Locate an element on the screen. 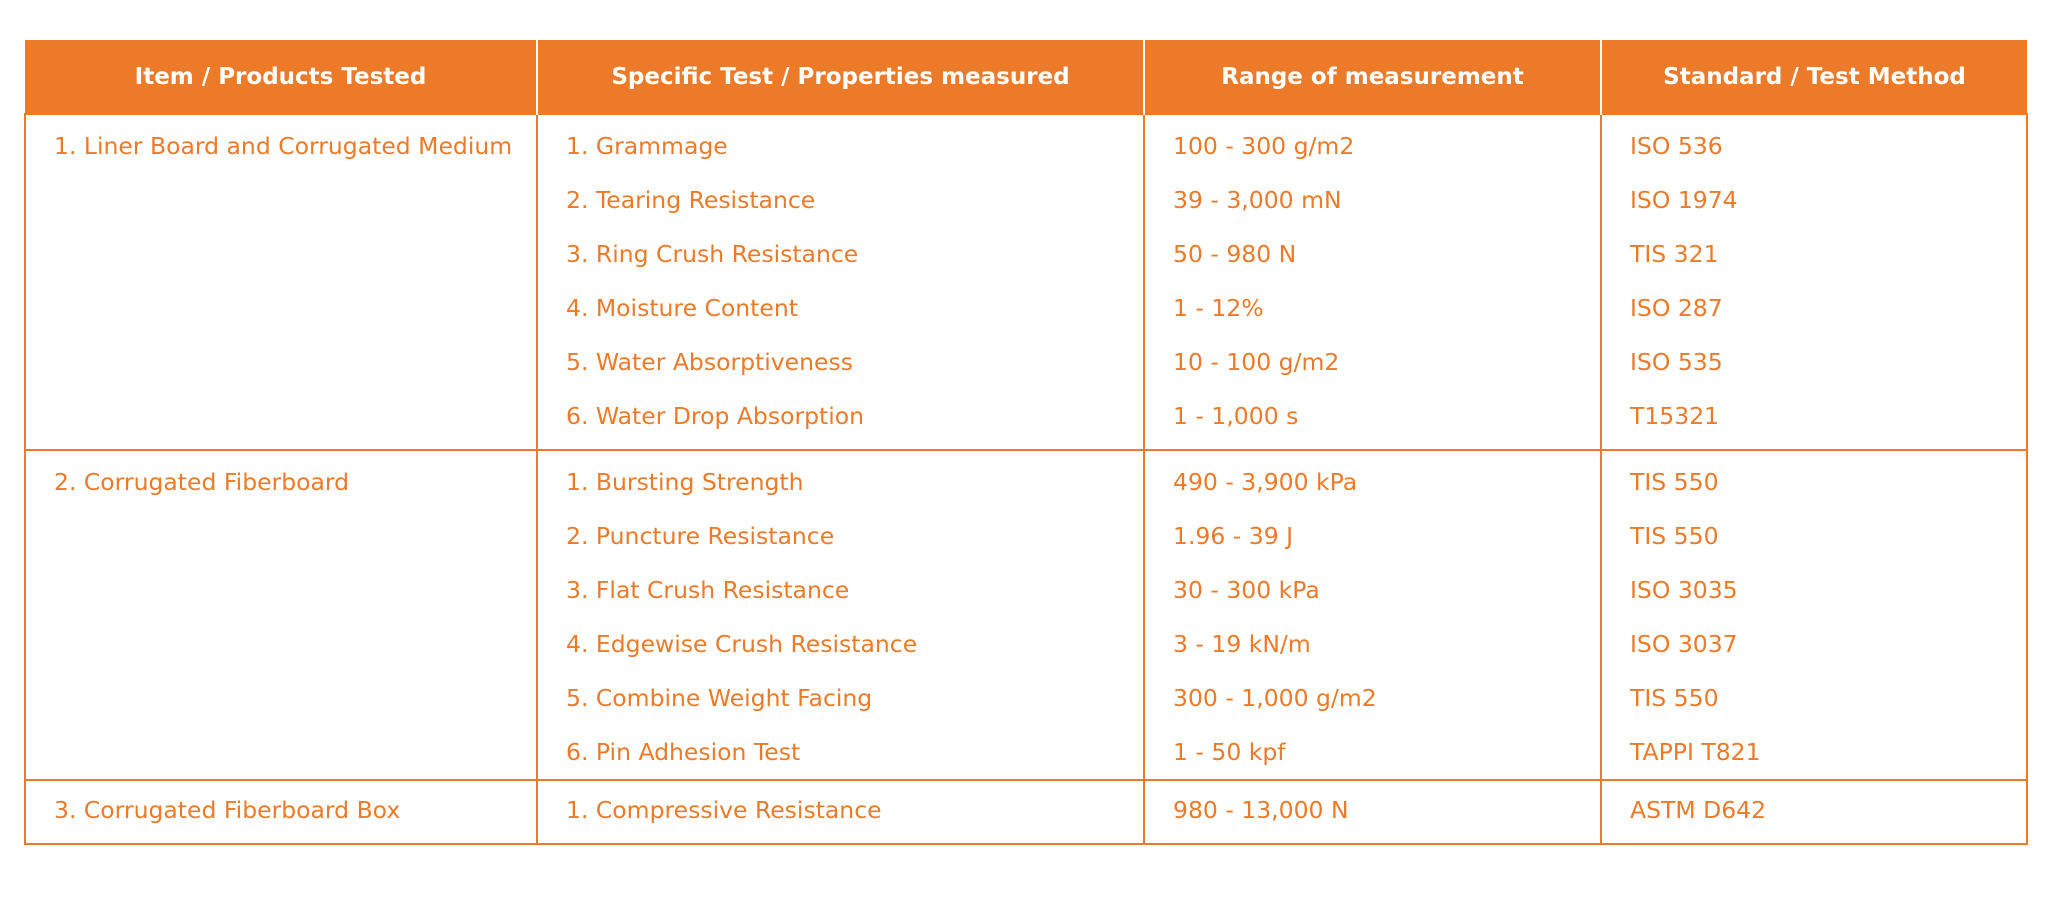  range-value: 1 - 12% is located at coordinates (1218, 308).